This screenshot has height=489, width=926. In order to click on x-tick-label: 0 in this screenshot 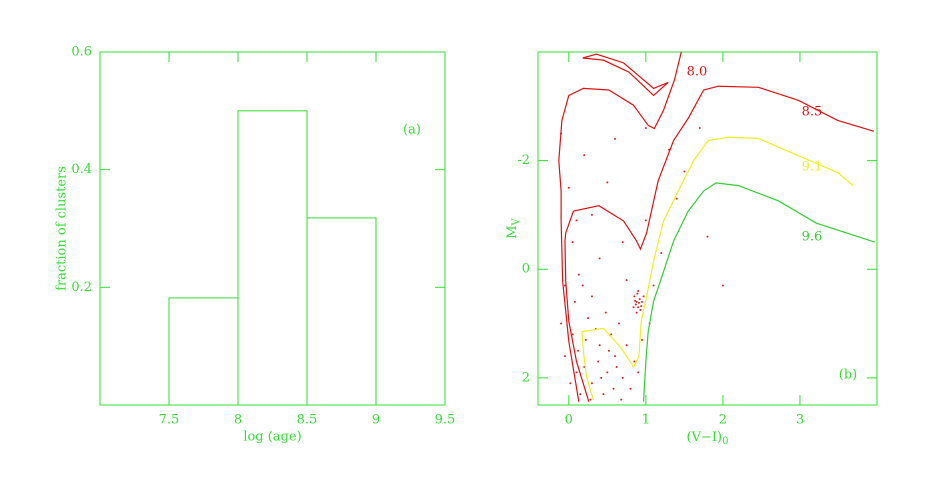, I will do `click(569, 420)`.